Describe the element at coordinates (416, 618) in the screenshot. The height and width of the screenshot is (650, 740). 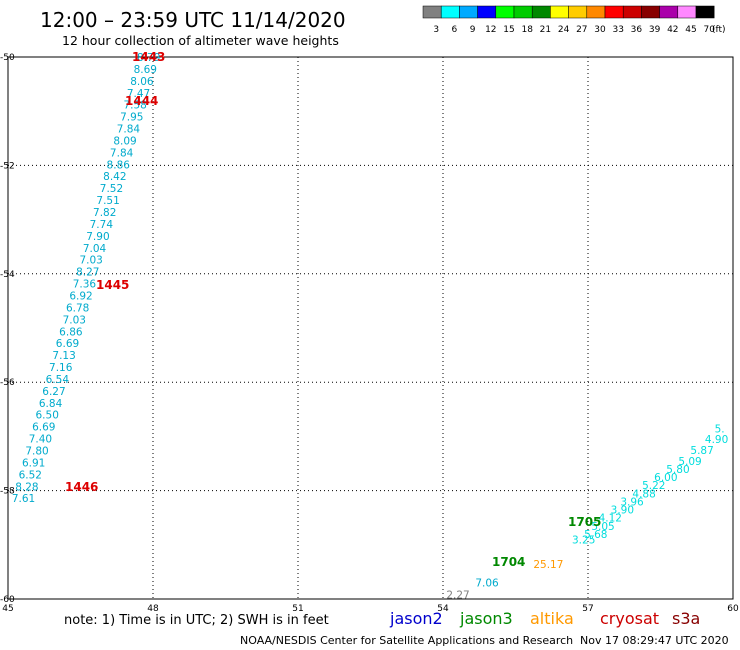
I see `legend-jason2: jason2` at that location.